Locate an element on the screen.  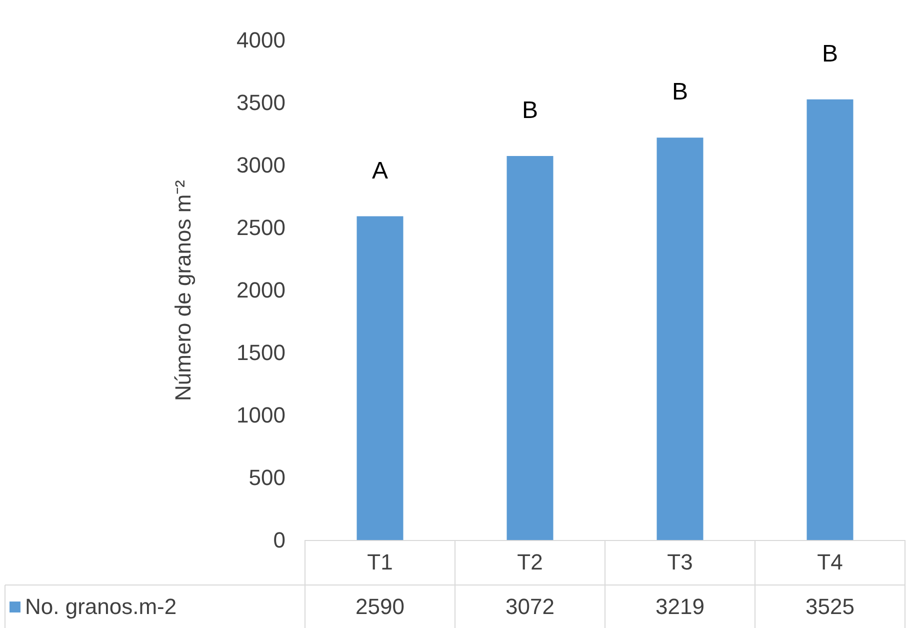
y-tick-label: 3000 is located at coordinates (261, 165).